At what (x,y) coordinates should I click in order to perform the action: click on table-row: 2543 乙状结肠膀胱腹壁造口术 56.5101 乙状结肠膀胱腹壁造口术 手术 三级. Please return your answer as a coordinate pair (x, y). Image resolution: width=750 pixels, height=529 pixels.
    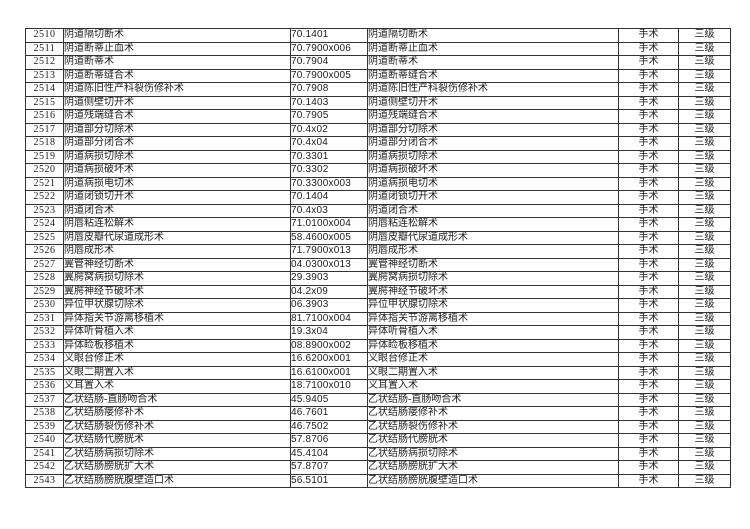
    Looking at the image, I should click on (378, 480).